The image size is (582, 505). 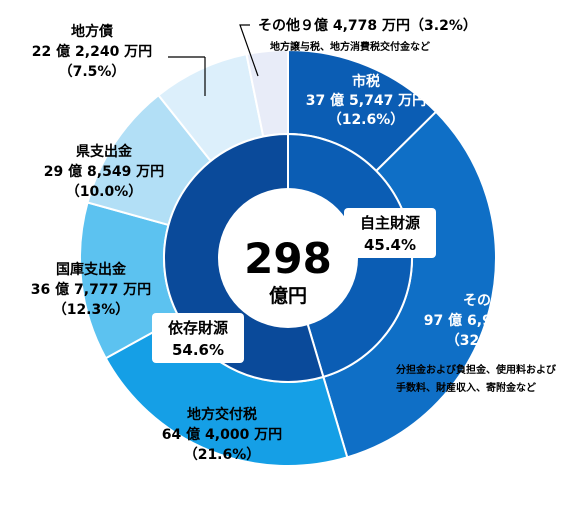 I want to click on label-izonzaigen-box, so click(x=198, y=338).